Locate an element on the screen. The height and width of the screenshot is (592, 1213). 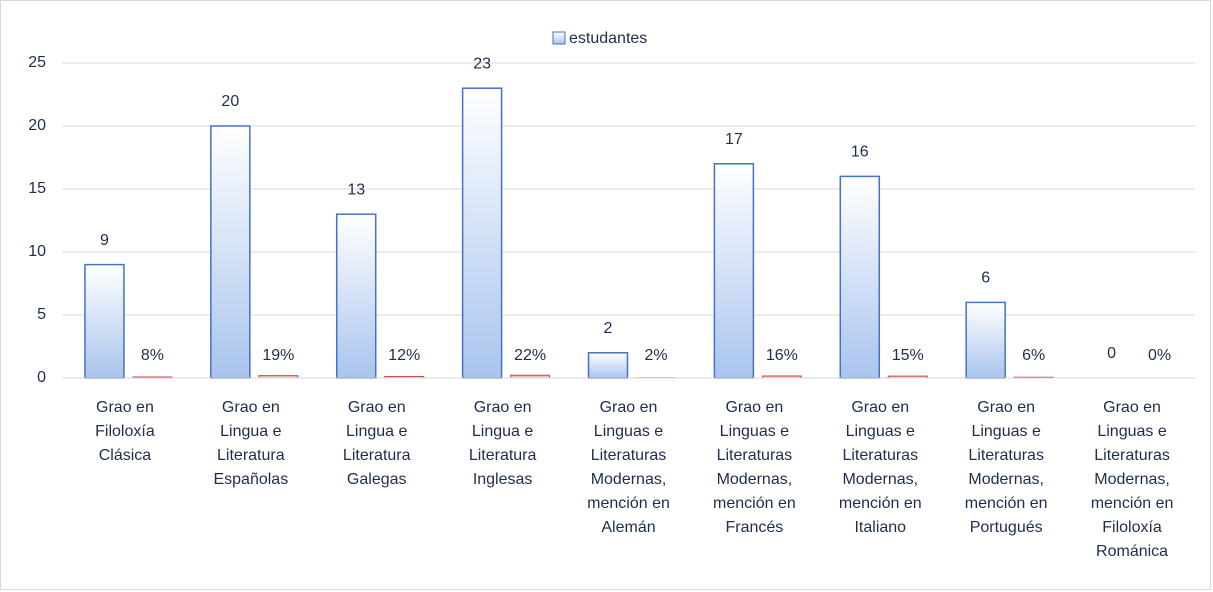
y-tick-label: 10 is located at coordinates (37, 251).